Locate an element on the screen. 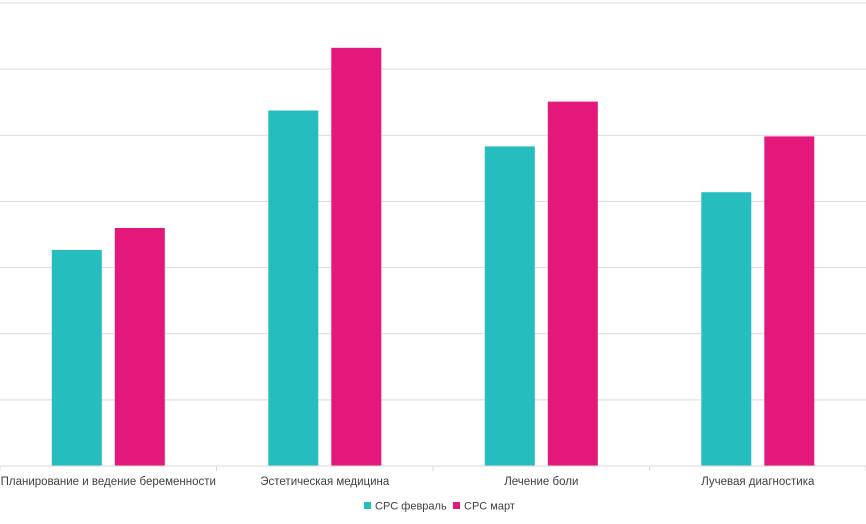 The width and height of the screenshot is (866, 524). legend: CPC февраль CPC март is located at coordinates (439, 507).